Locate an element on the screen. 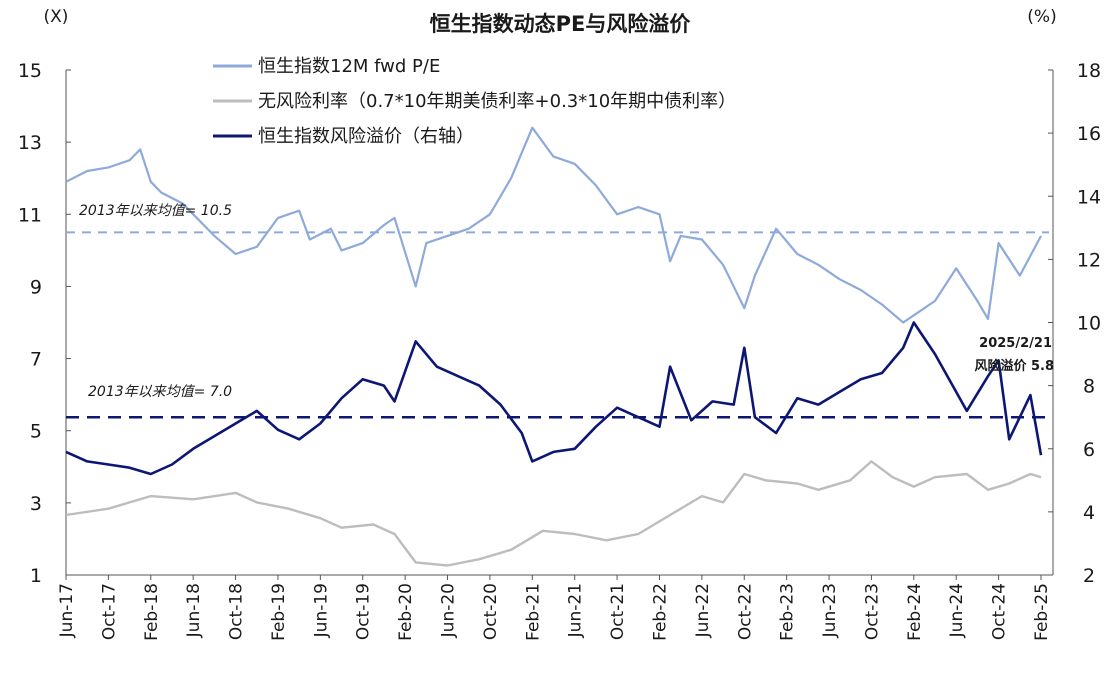 Image resolution: width=1119 pixels, height=678 pixels. pe-mean-label: 2013年以来均值= 10.5 is located at coordinates (155, 211).